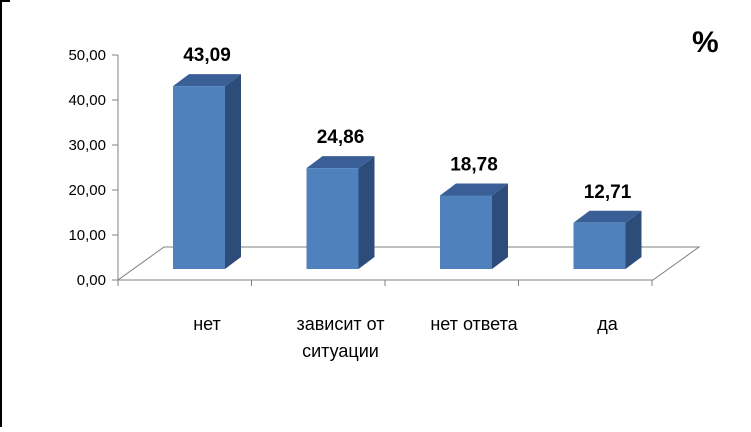  I want to click on x-category-label-line: зависит от, so click(340, 324).